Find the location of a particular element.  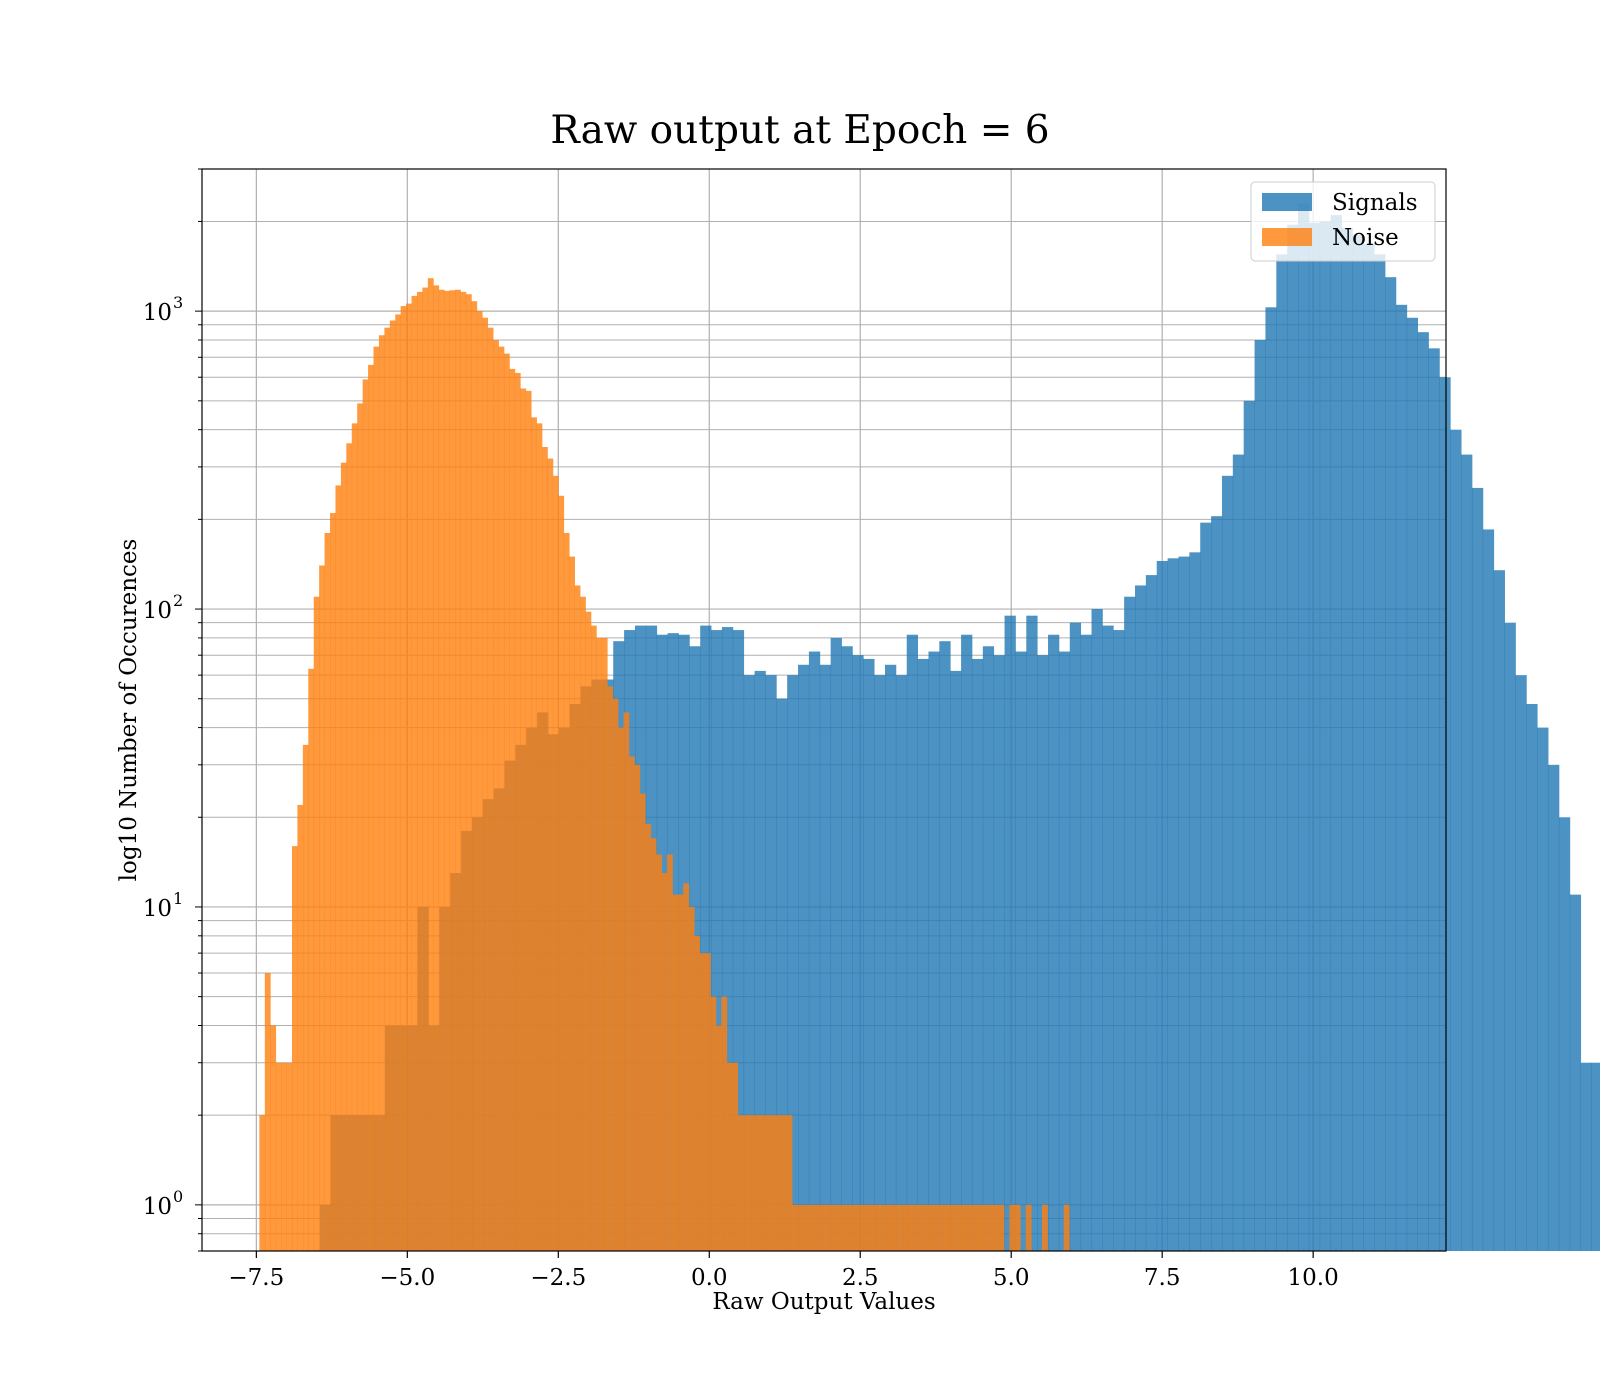

legend-label-signals: Signals is located at coordinates (1375, 203).